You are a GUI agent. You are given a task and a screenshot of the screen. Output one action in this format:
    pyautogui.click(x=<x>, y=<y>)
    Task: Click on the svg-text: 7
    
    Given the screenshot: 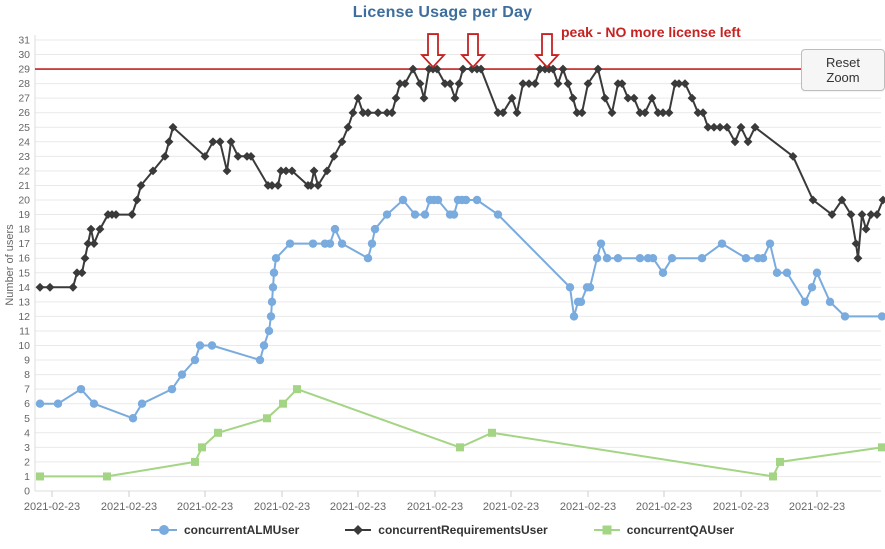 What is the action you would take?
    pyautogui.click(x=27, y=390)
    